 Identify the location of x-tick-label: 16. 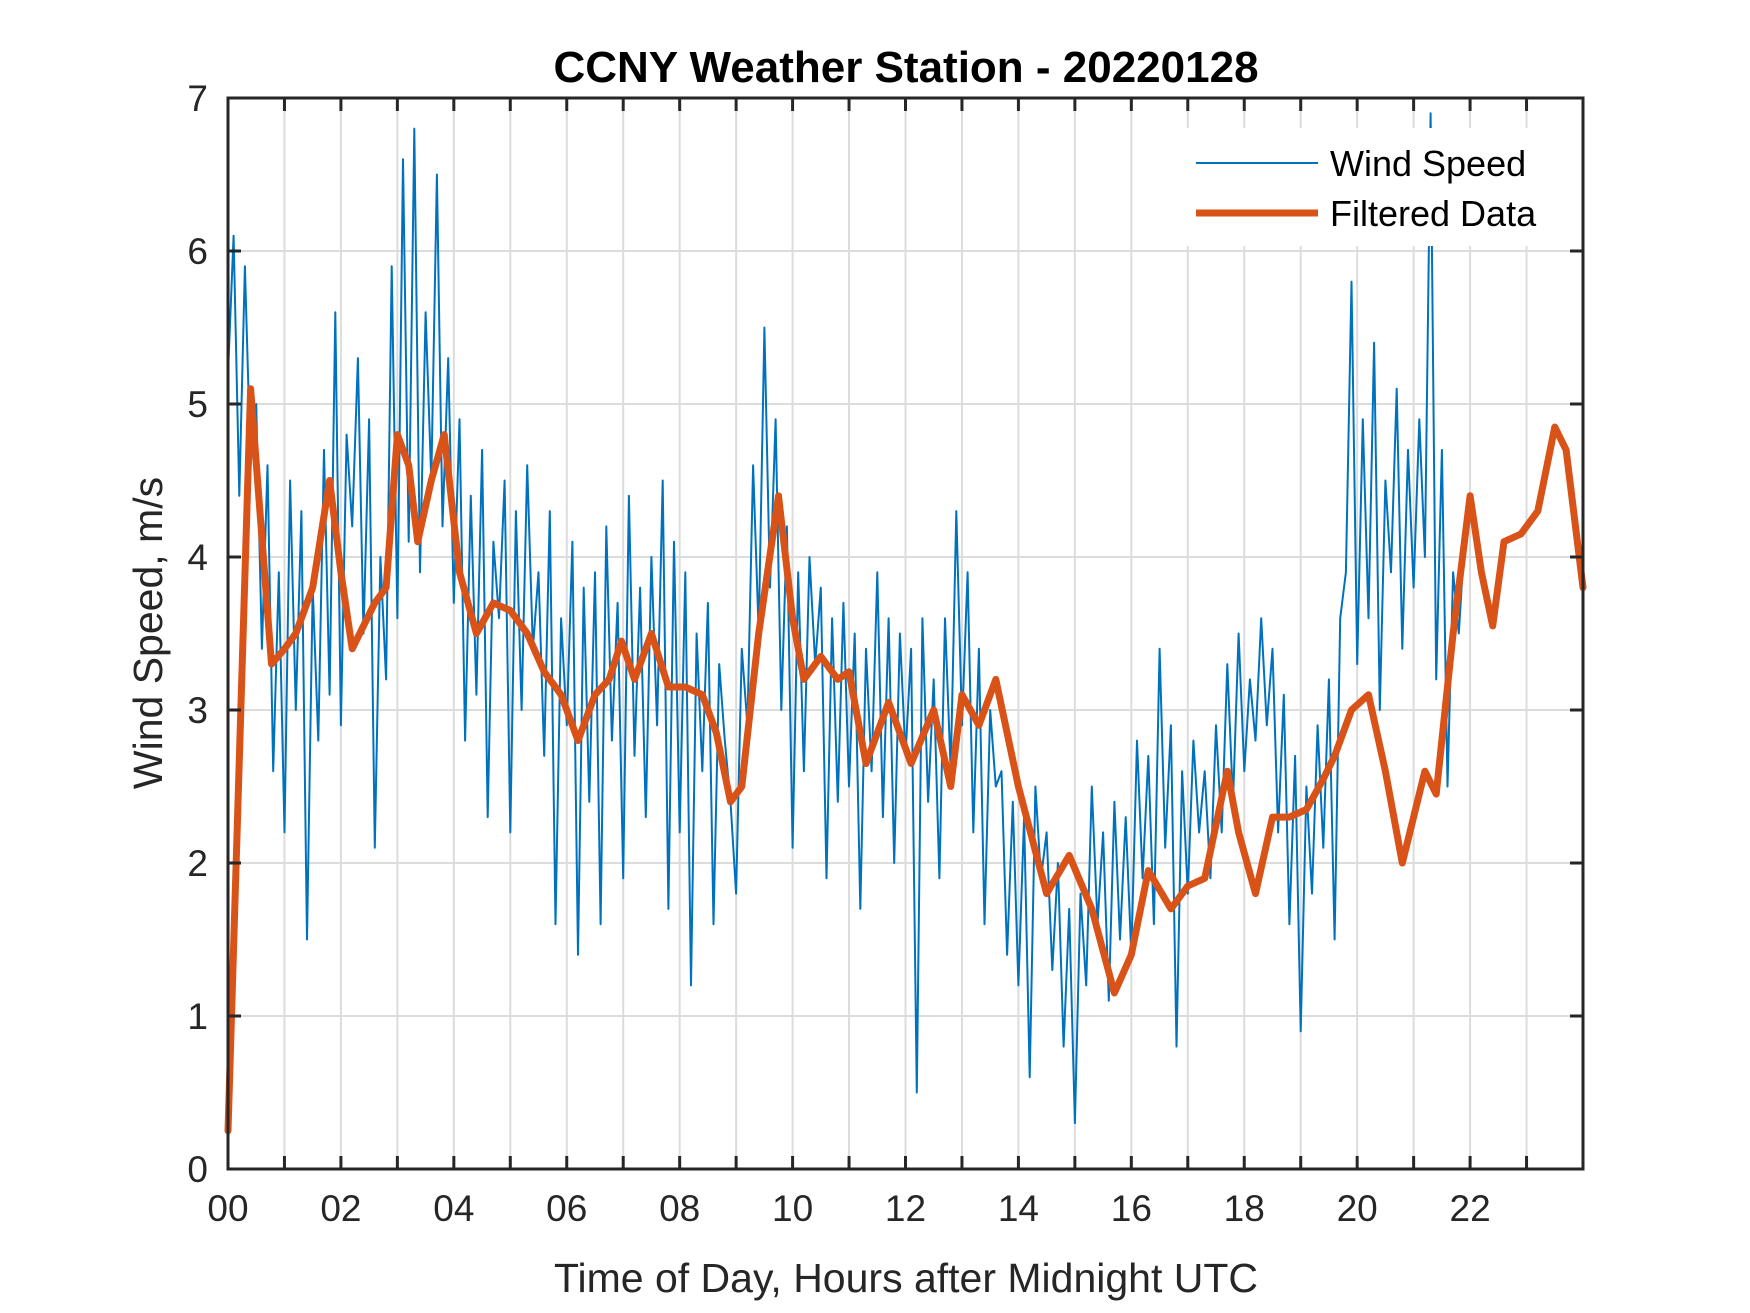
(1131, 1208).